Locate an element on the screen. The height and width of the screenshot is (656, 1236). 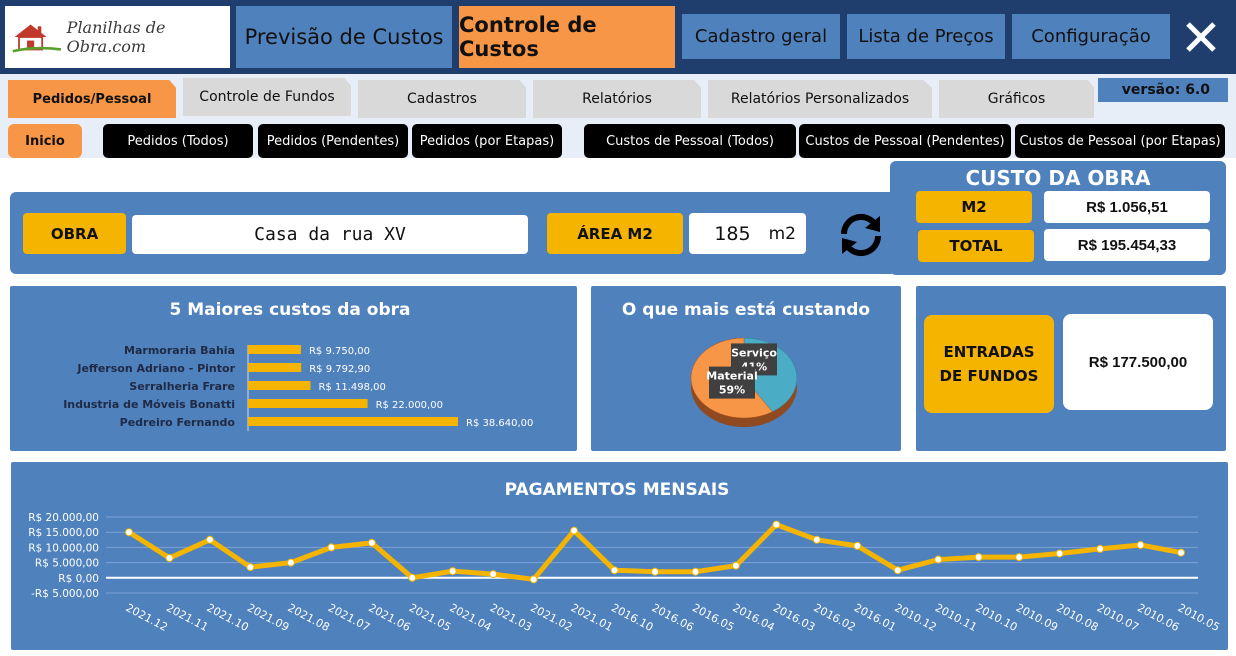
subtab-pedidos-pessoal: Pedidos/Pessoal is located at coordinates (92, 99).